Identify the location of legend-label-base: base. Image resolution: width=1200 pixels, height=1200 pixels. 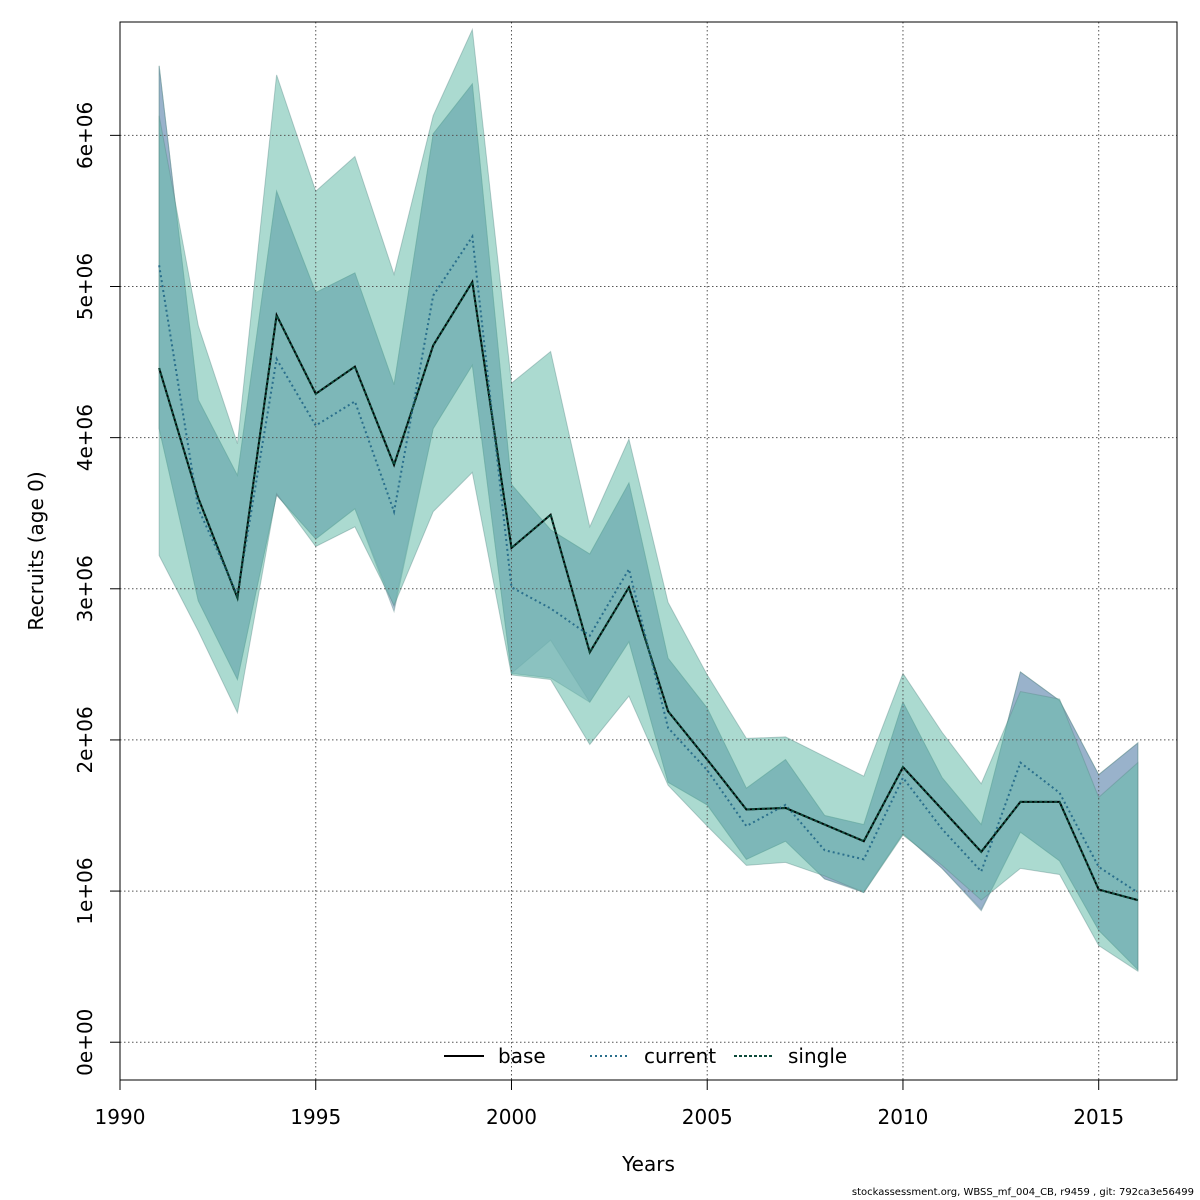
(522, 1056).